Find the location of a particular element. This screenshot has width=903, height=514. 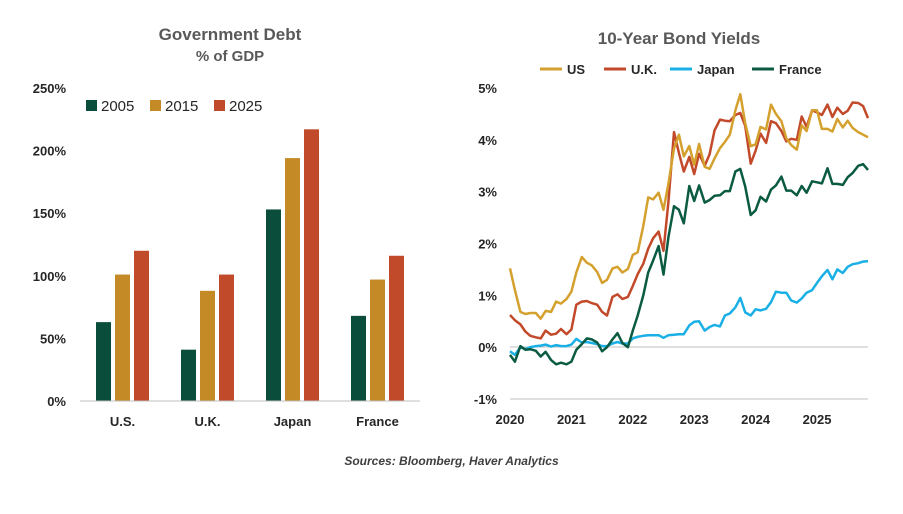

bar-2025-us is located at coordinates (141, 325).